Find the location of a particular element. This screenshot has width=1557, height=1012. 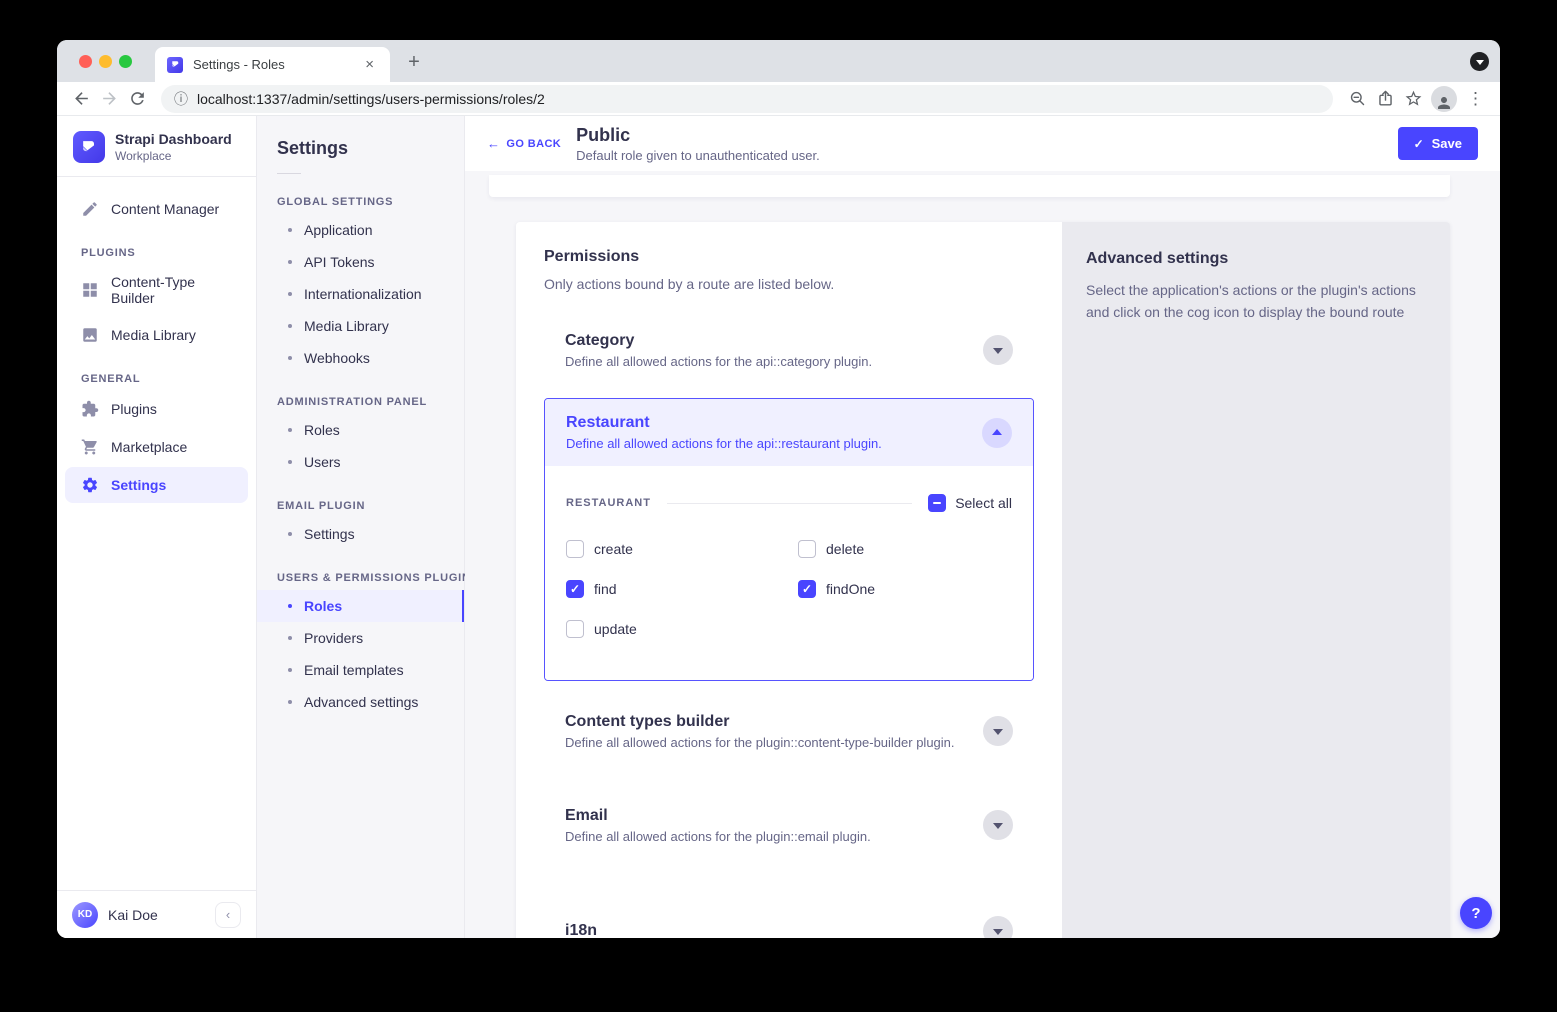

permissions-title: Permissions is located at coordinates (592, 256).